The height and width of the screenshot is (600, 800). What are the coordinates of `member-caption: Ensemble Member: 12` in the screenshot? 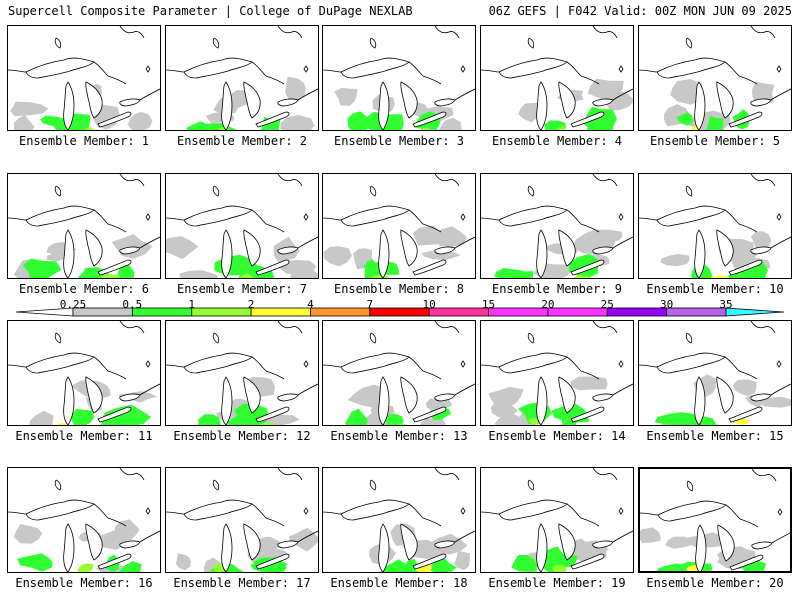 It's located at (242, 436).